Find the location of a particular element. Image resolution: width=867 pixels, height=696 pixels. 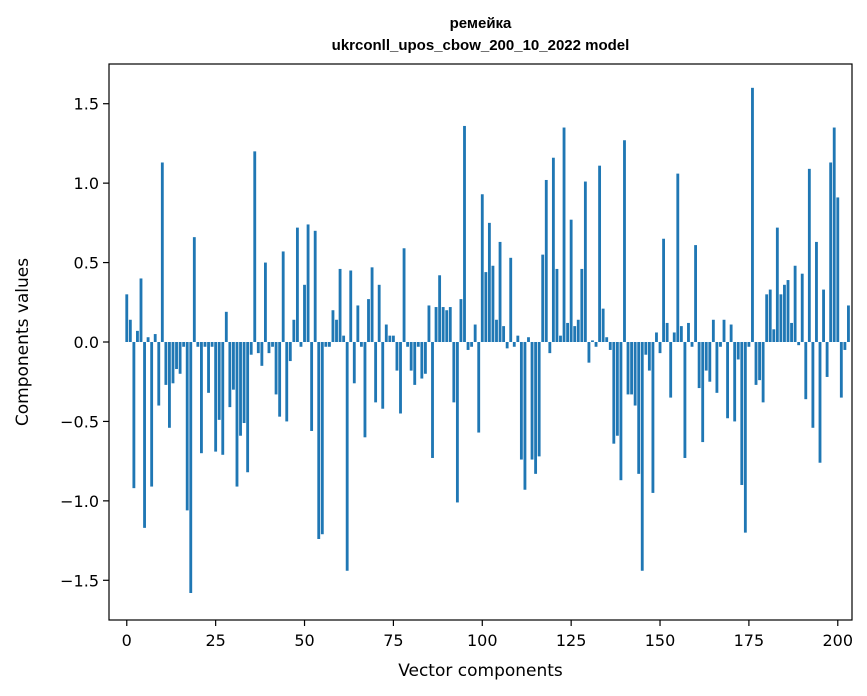

y-tick-label: 0.0 is located at coordinates (86, 342).